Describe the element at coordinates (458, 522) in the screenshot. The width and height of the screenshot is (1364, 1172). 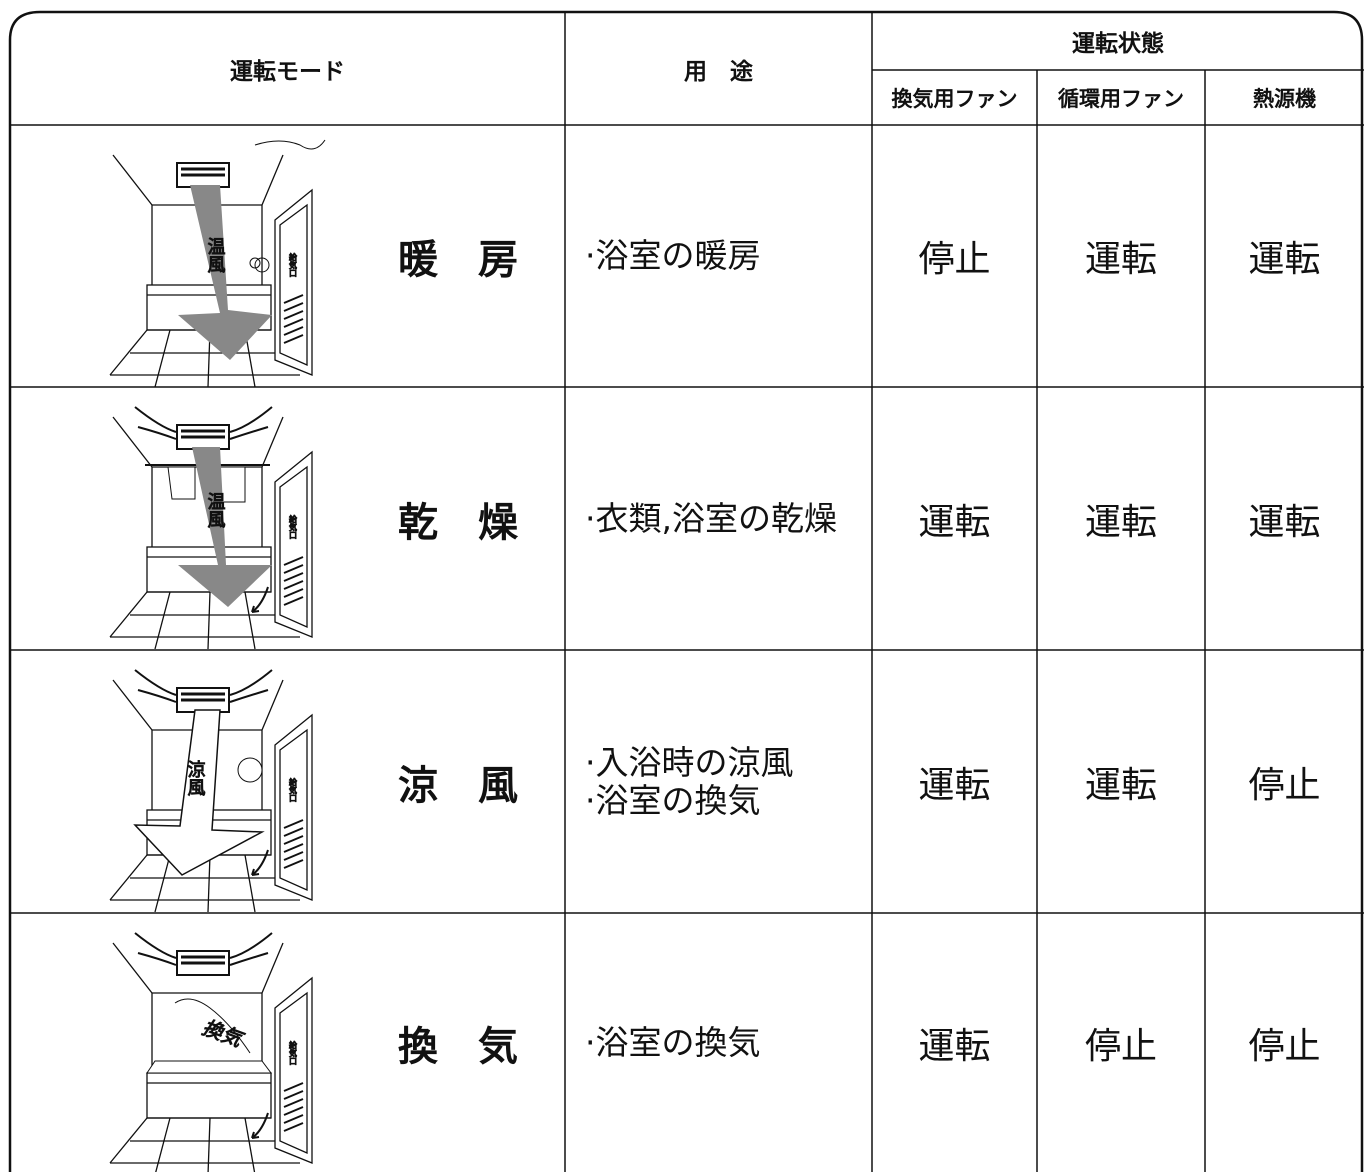
I see `mode-name: 乾 燥` at that location.